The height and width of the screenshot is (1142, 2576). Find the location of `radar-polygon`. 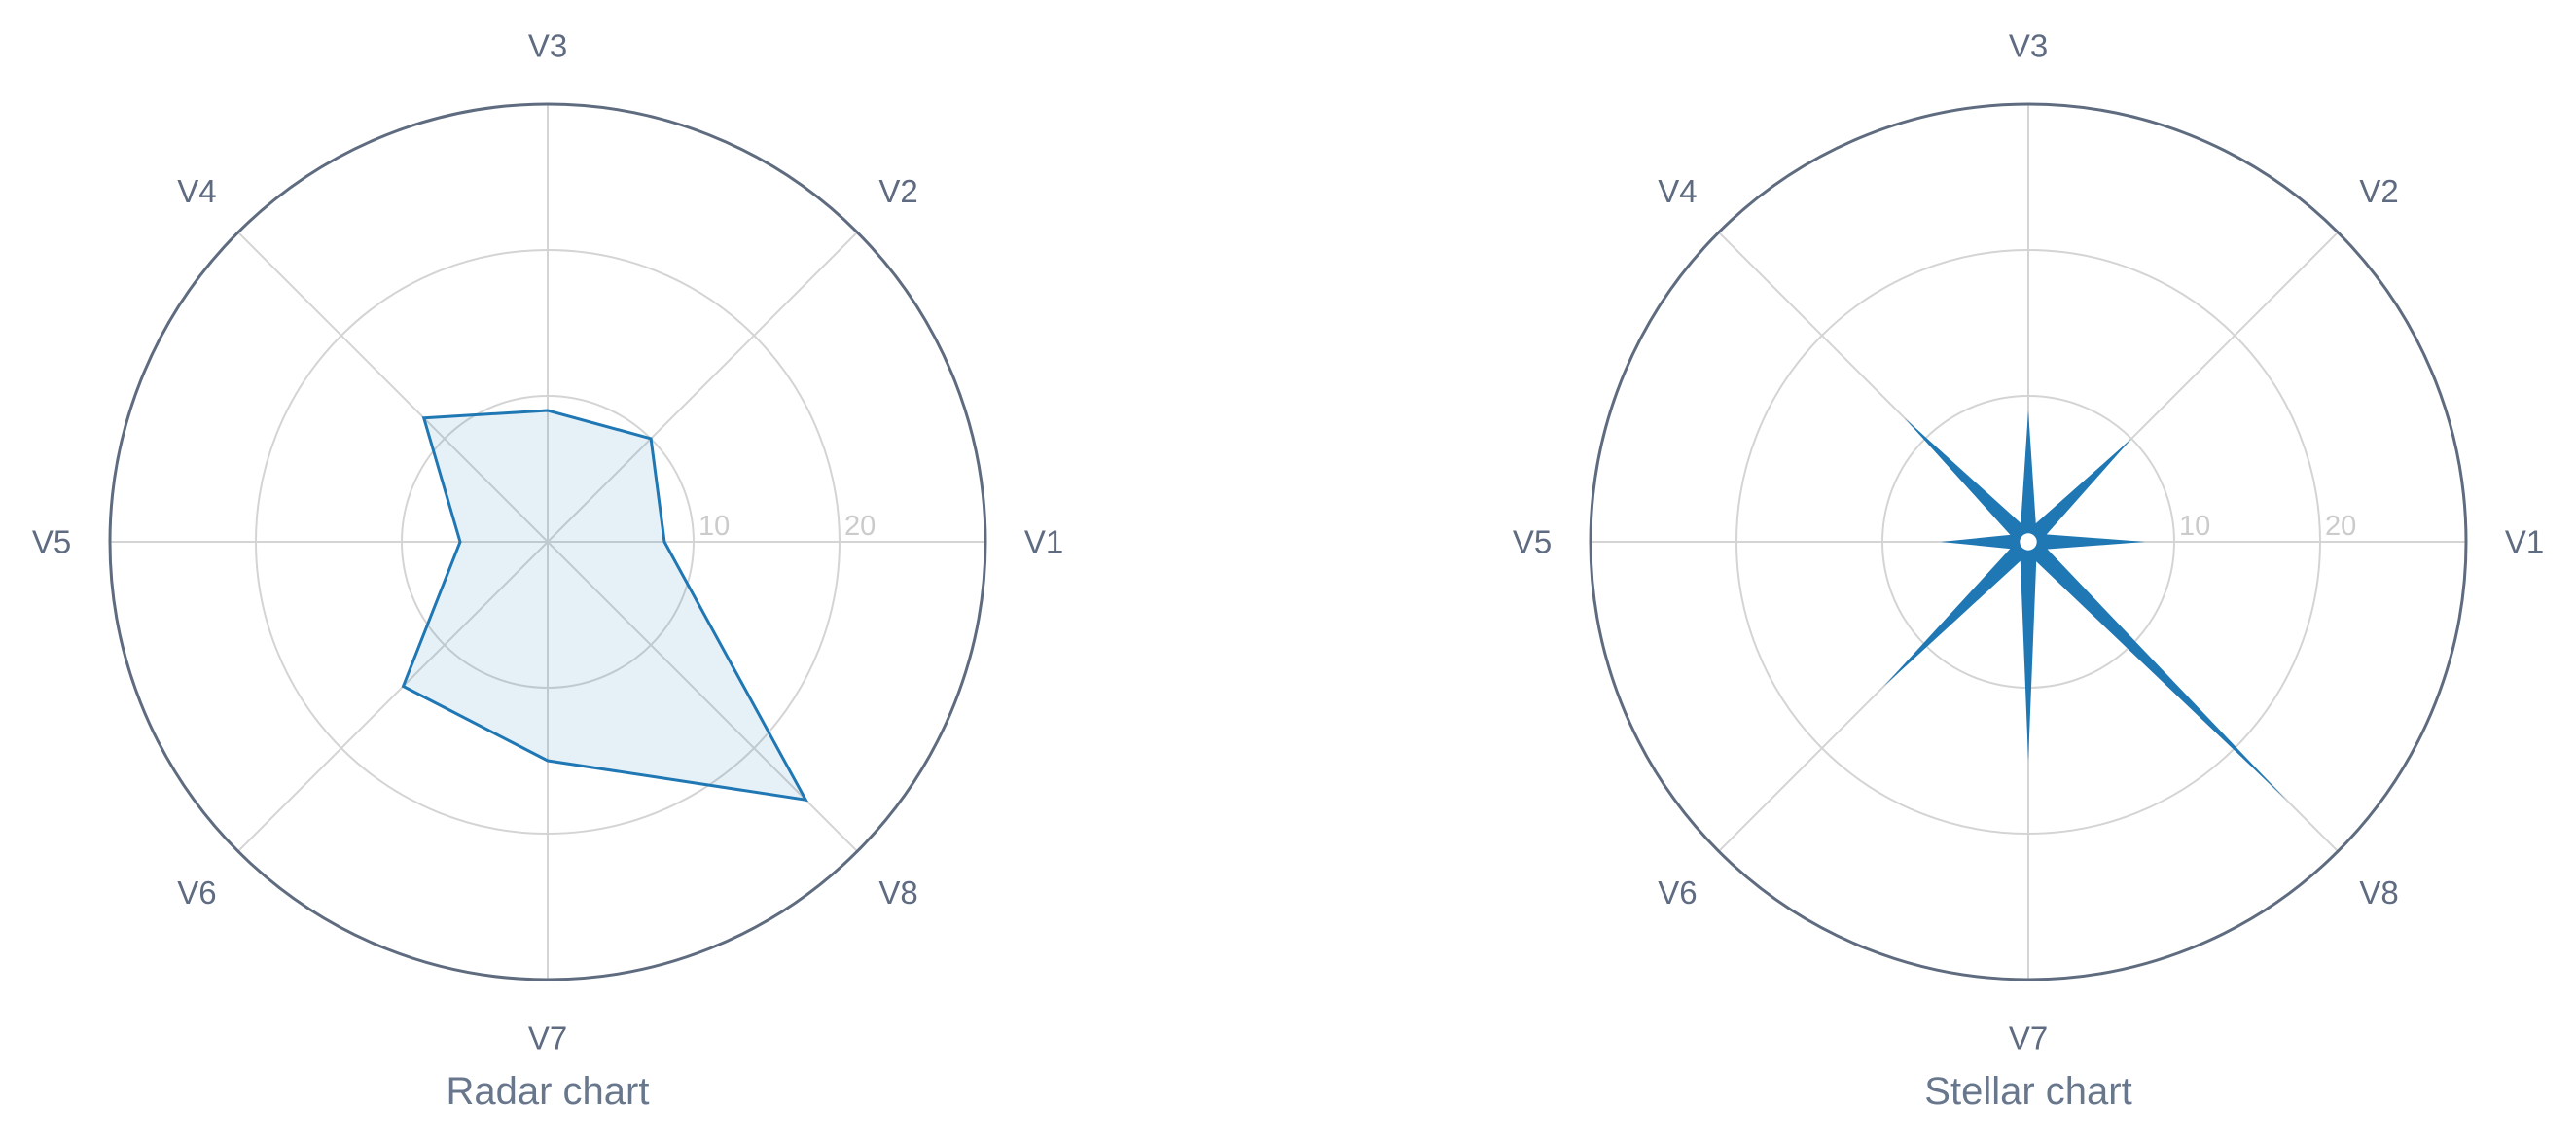

radar-polygon is located at coordinates (604, 606).